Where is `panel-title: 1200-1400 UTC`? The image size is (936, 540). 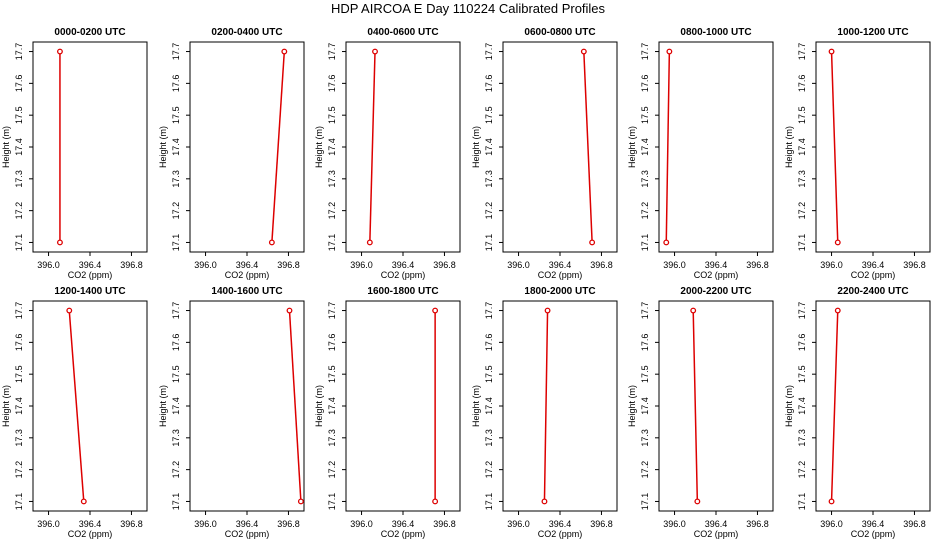 panel-title: 1200-1400 UTC is located at coordinates (89, 291).